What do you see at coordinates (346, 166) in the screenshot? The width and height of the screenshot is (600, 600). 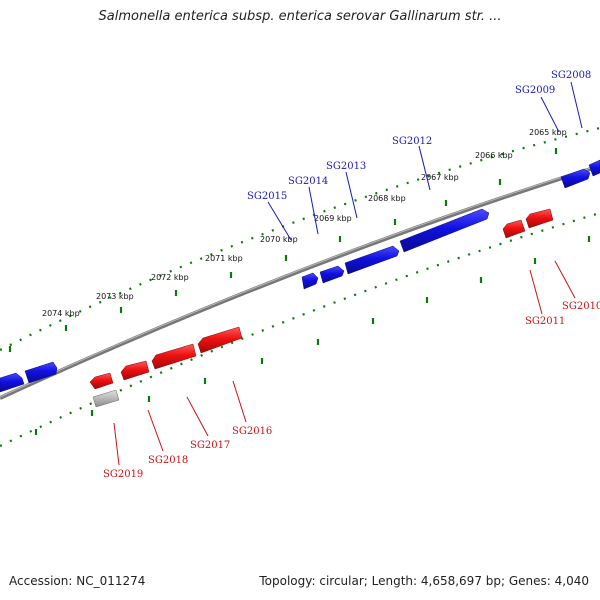 I see `gene-label-sg2013: SG2013` at bounding box center [346, 166].